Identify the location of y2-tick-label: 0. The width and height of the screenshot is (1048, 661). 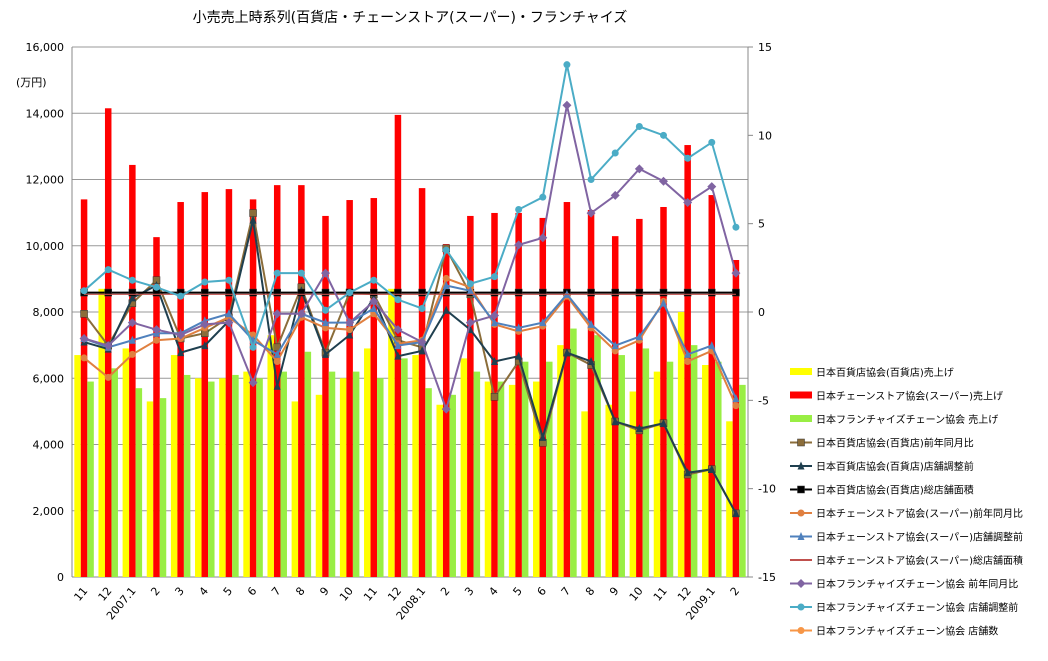
(761, 312).